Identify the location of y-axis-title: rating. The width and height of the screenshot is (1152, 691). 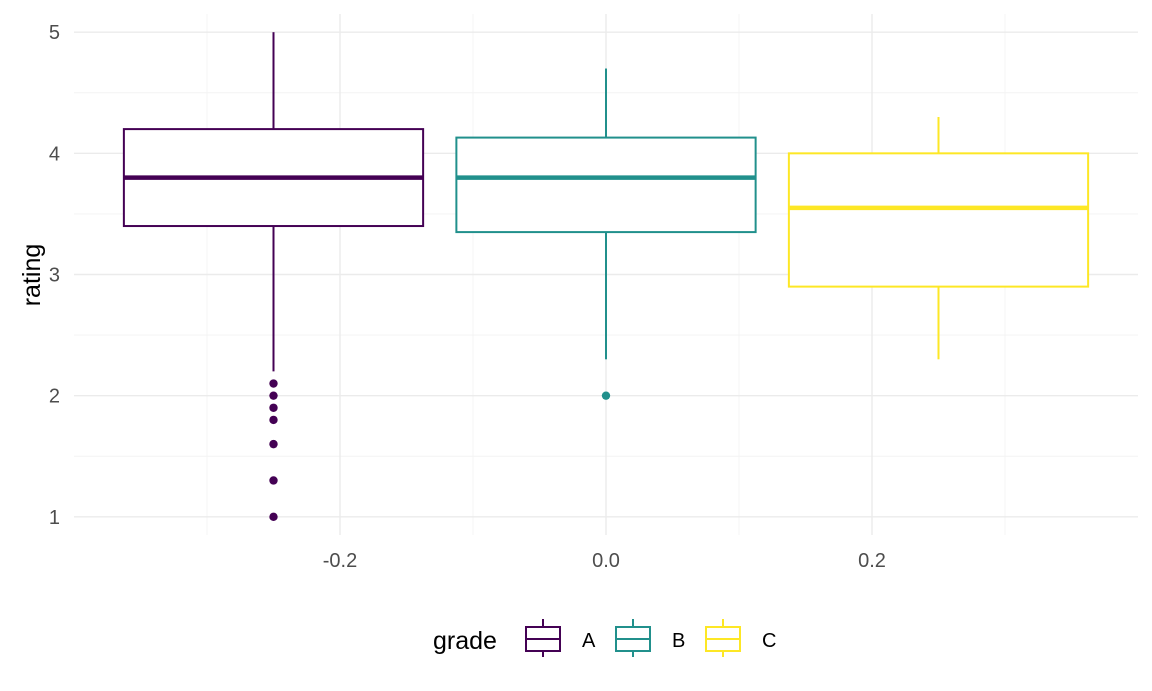
(32, 275).